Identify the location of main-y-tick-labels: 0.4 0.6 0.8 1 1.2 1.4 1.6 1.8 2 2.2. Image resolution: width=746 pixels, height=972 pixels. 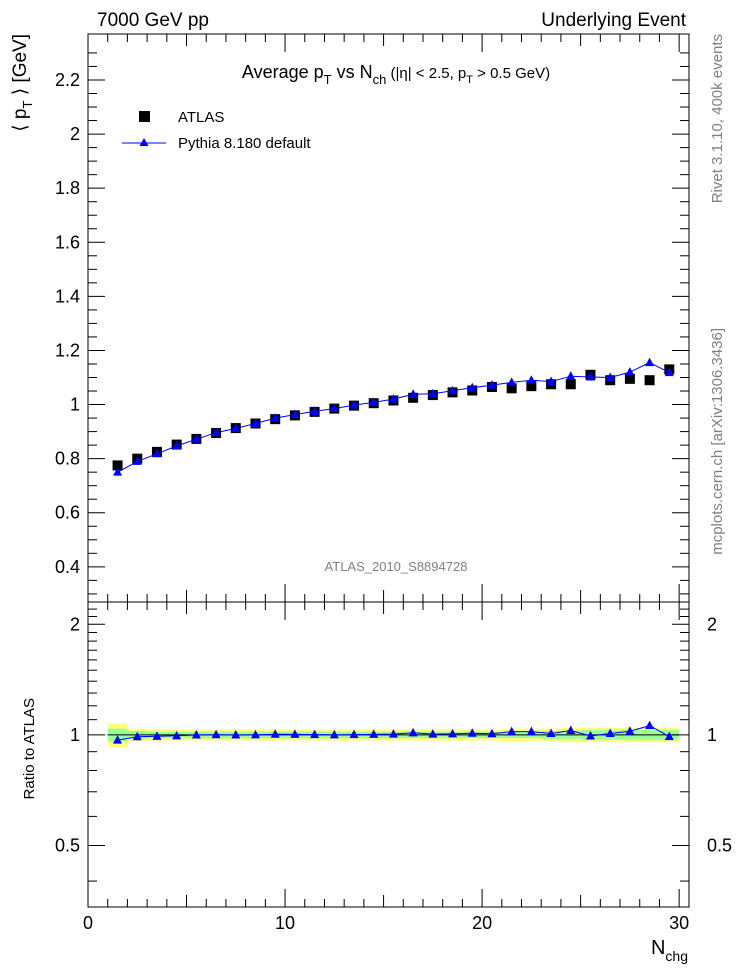
(67, 323).